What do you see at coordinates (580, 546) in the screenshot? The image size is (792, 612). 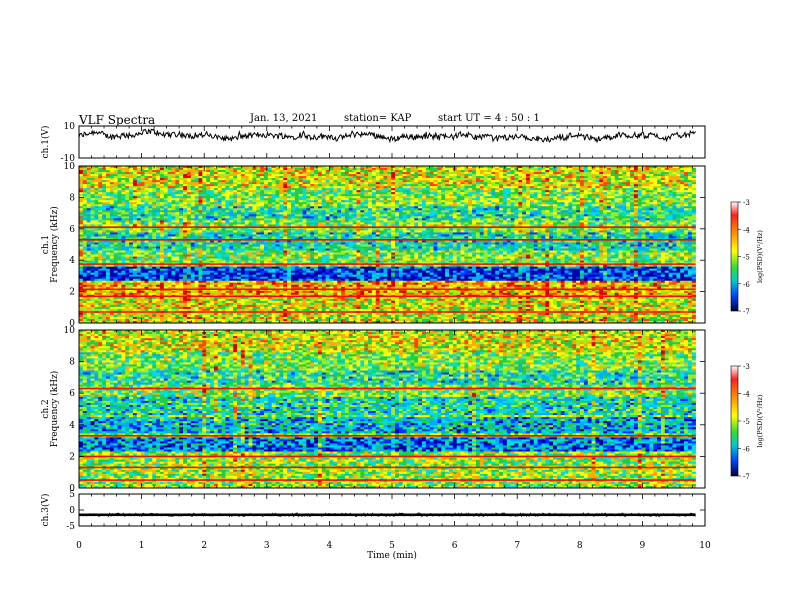 I see `x-tick-label: 8` at bounding box center [580, 546].